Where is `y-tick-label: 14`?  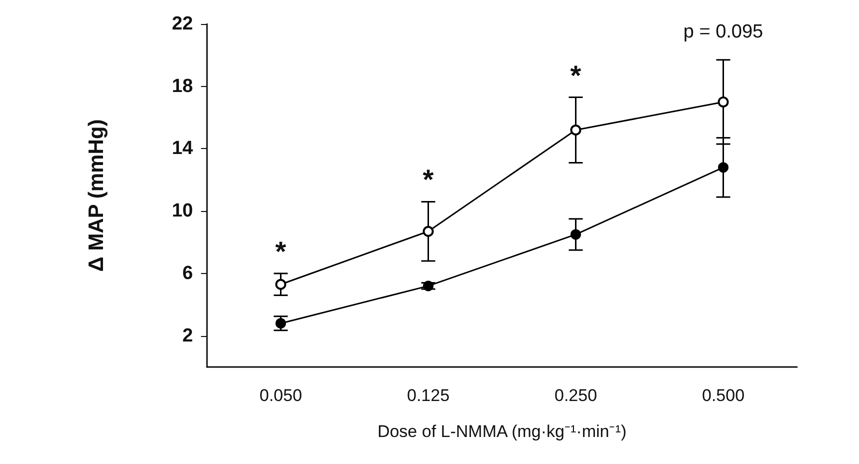
y-tick-label: 14 is located at coordinates (183, 149).